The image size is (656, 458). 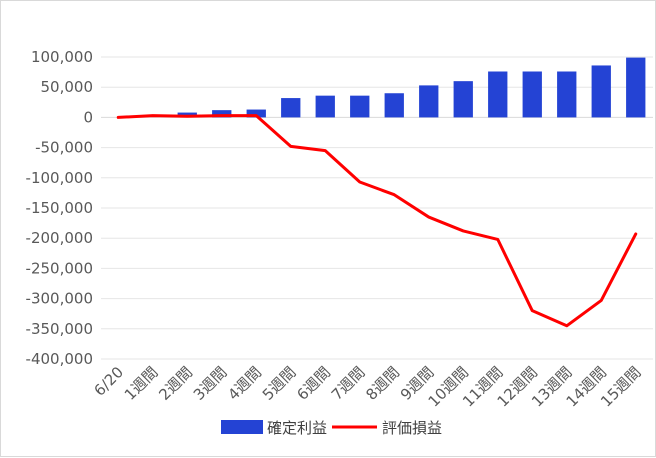 What do you see at coordinates (313, 383) in the screenshot?
I see `x-tick-label: 6週間` at bounding box center [313, 383].